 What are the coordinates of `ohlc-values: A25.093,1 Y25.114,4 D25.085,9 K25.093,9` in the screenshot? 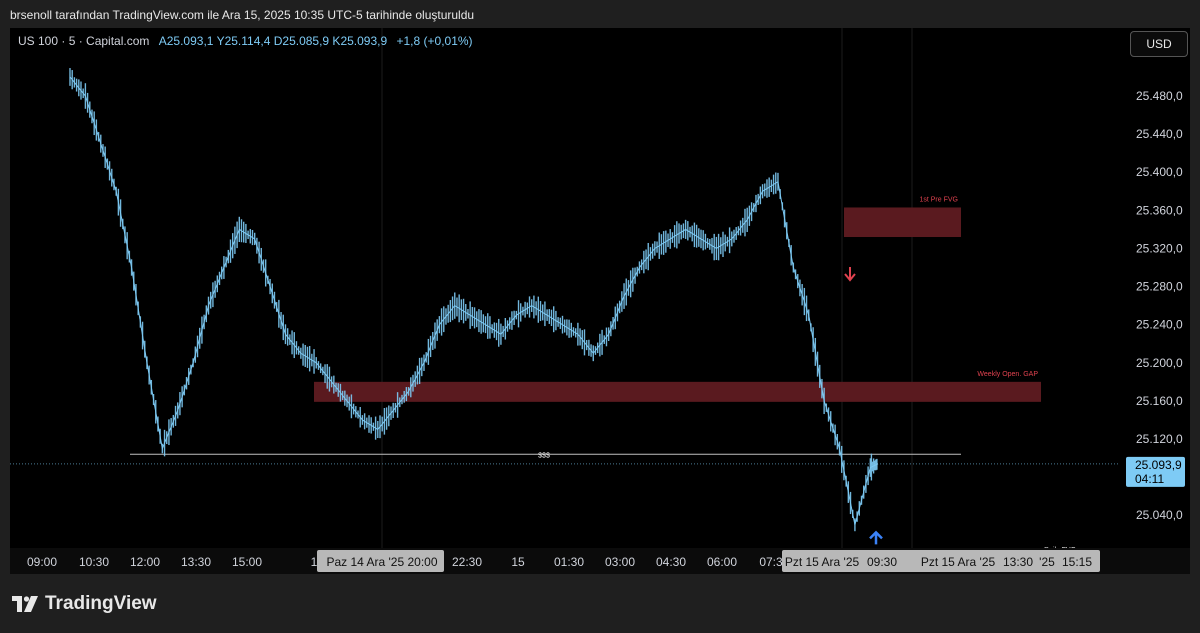 It's located at (273, 41).